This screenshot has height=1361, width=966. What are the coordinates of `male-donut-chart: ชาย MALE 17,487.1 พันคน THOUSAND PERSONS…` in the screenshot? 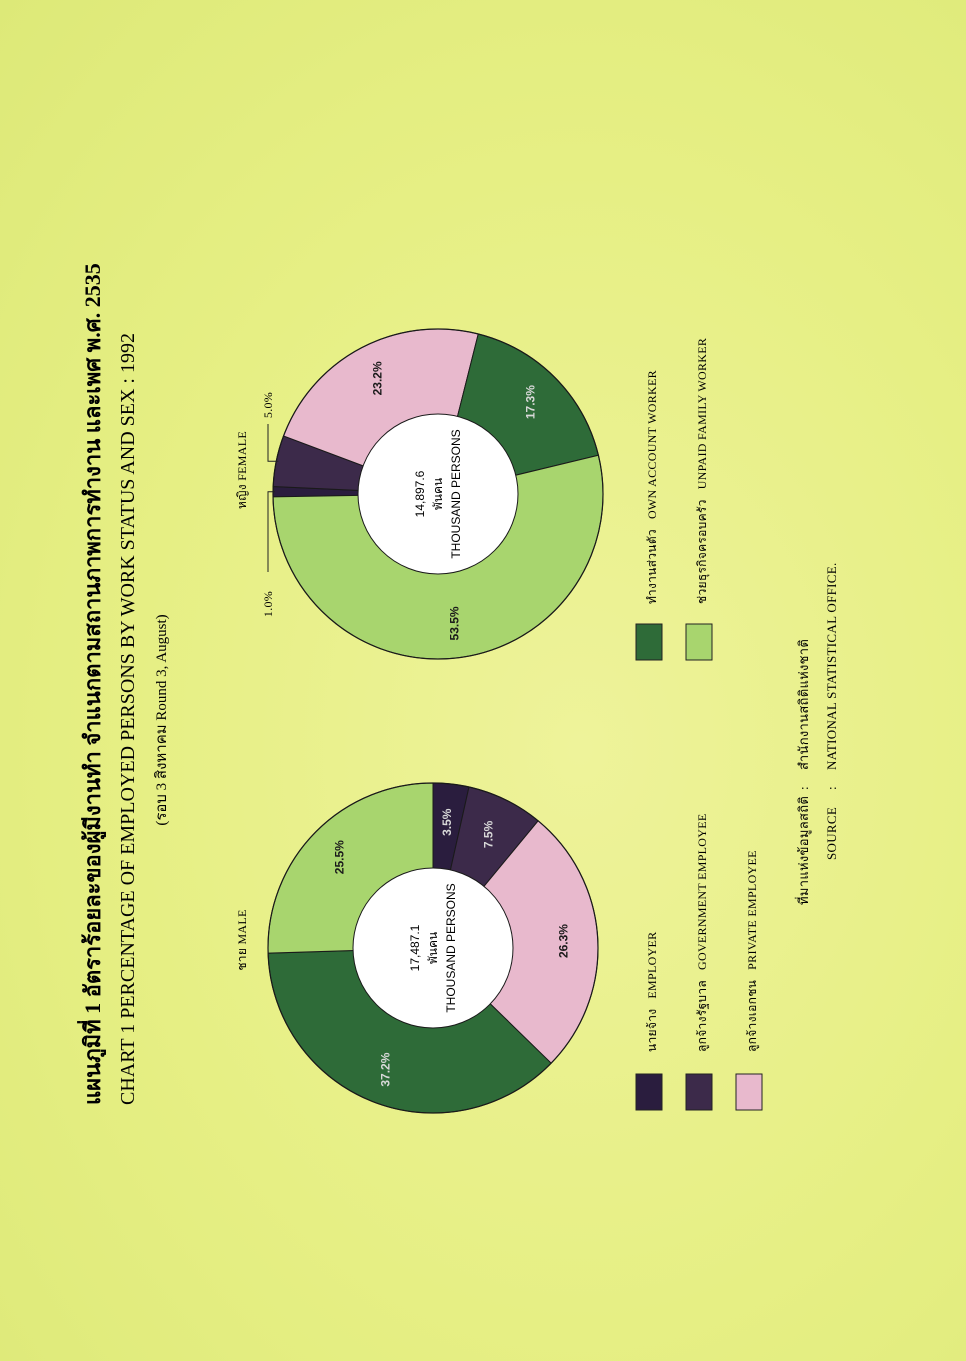 It's located at (417, 948).